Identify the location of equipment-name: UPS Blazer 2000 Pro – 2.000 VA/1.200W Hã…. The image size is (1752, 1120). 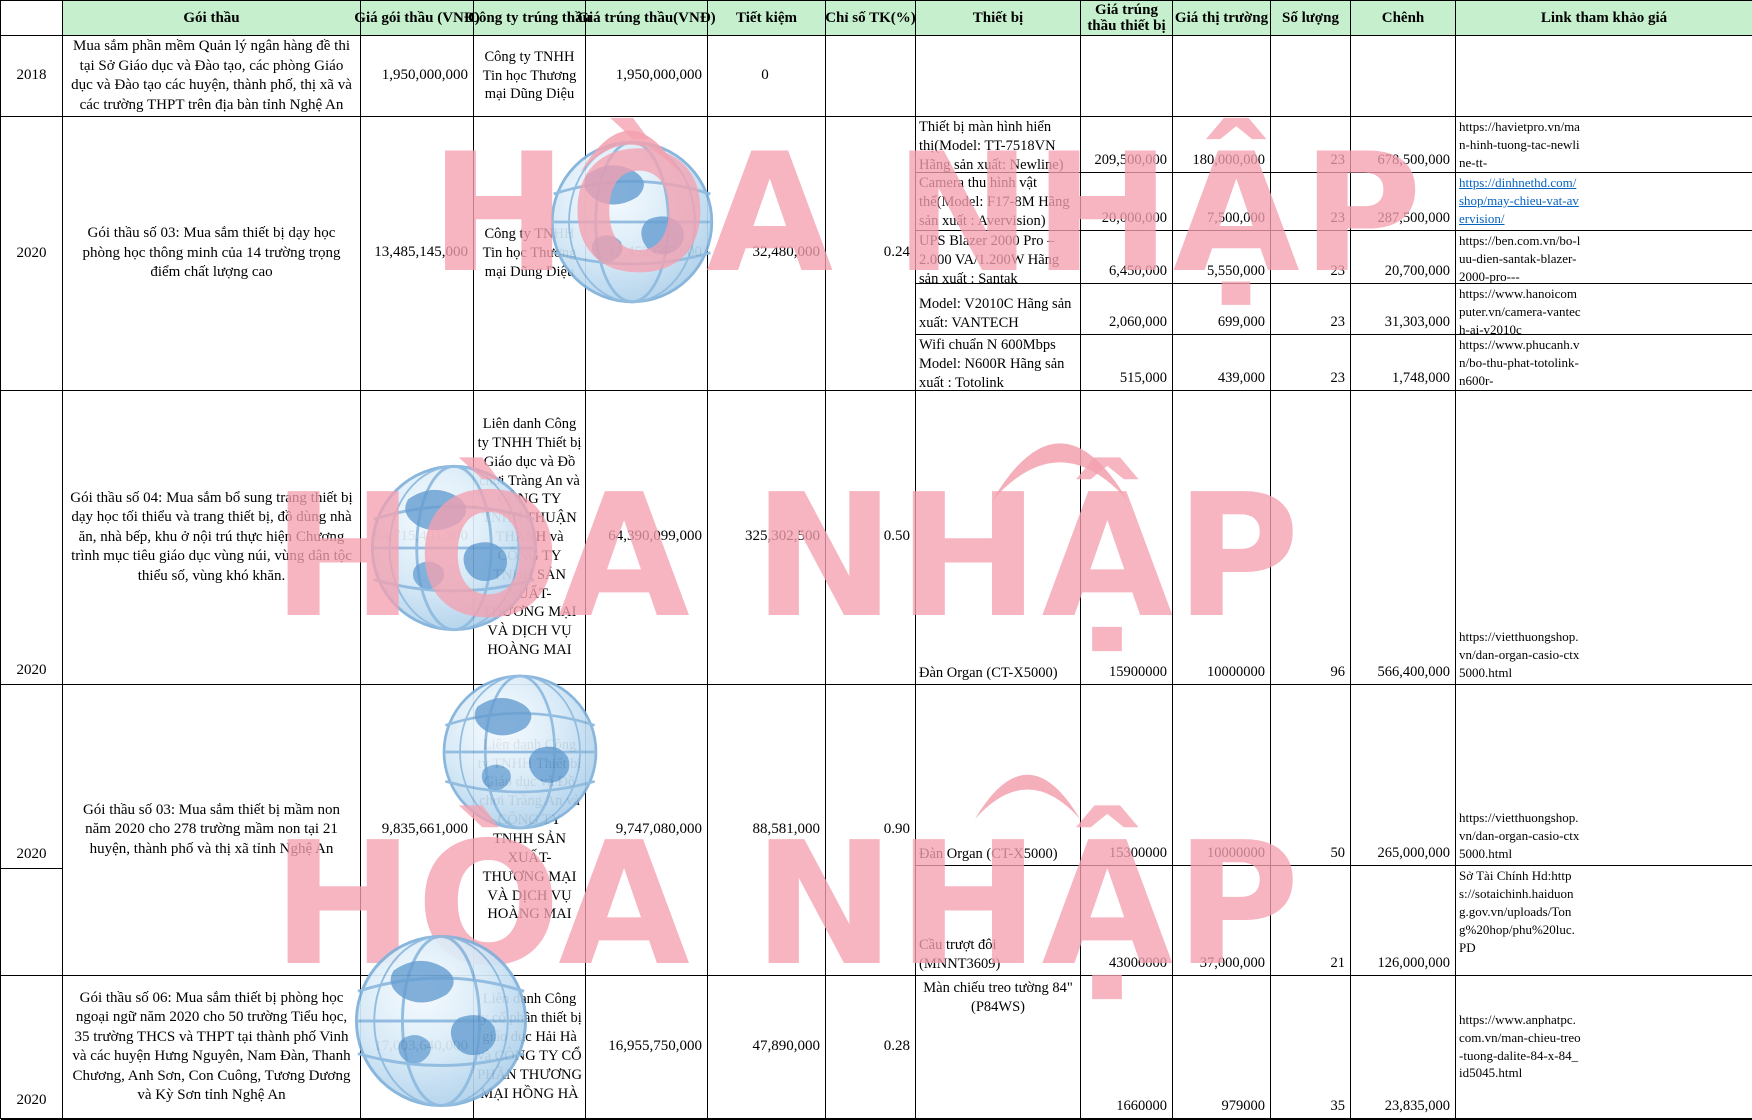
(998, 257).